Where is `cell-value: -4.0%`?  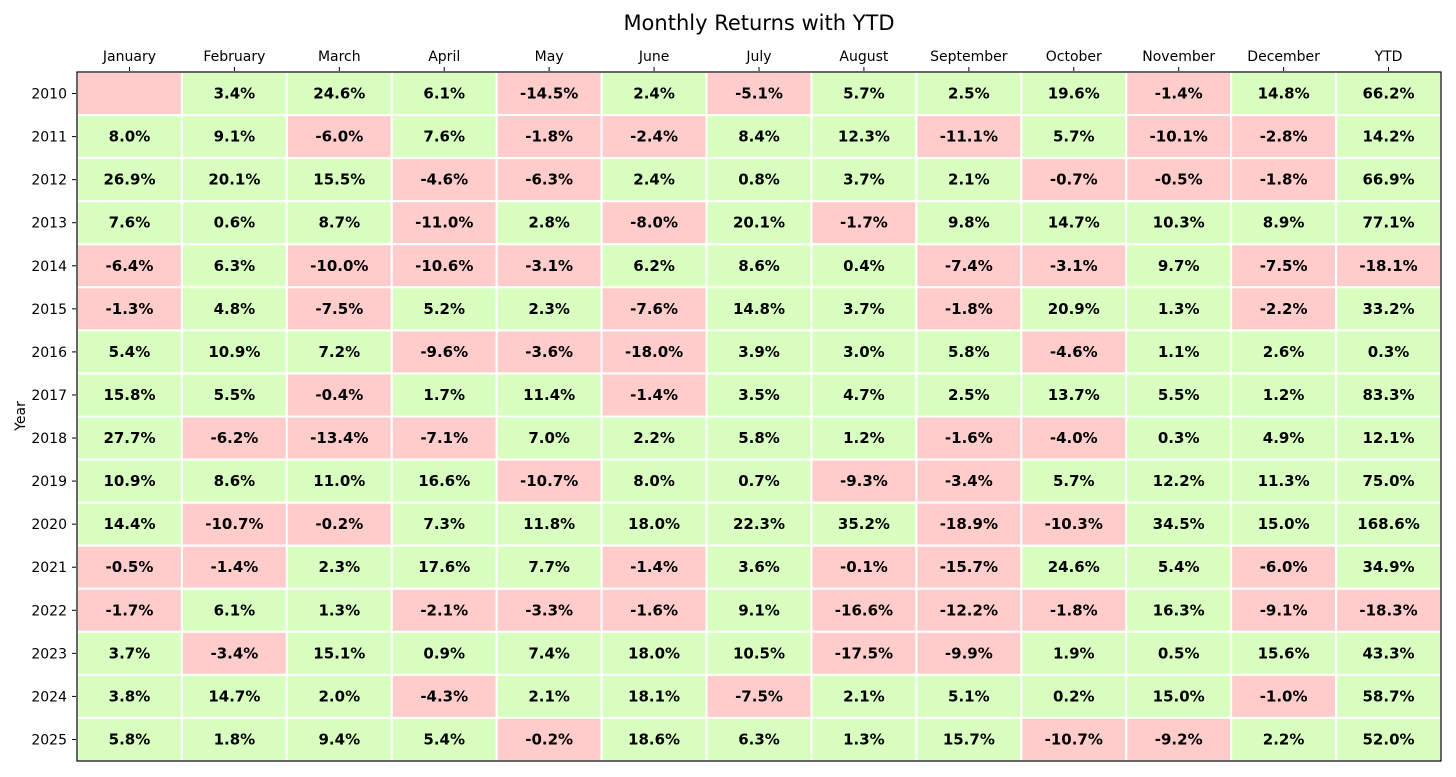 cell-value: -4.0% is located at coordinates (1074, 438).